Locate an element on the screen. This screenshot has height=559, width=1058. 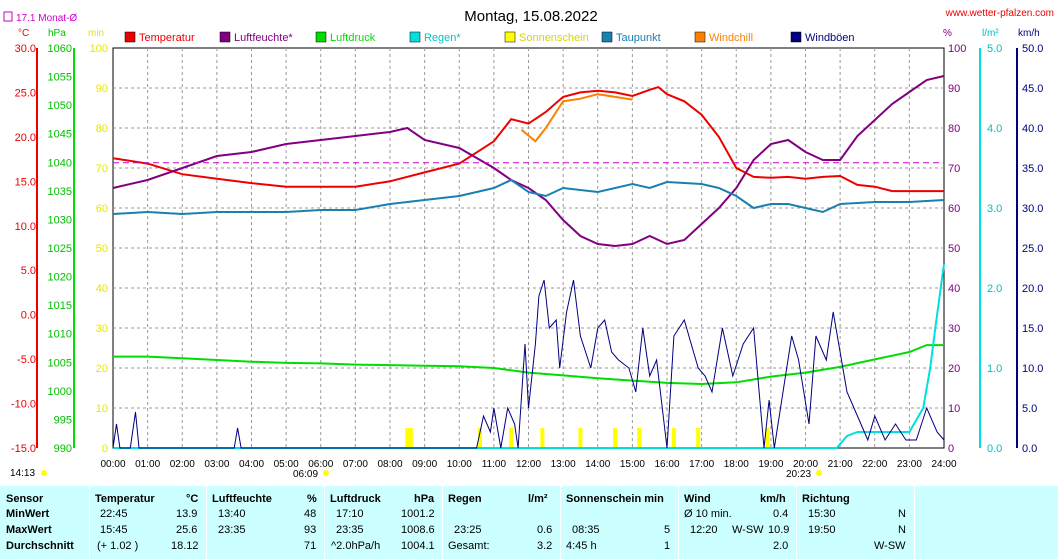
sunshine-tick-label: 80 is located at coordinates (102, 129).